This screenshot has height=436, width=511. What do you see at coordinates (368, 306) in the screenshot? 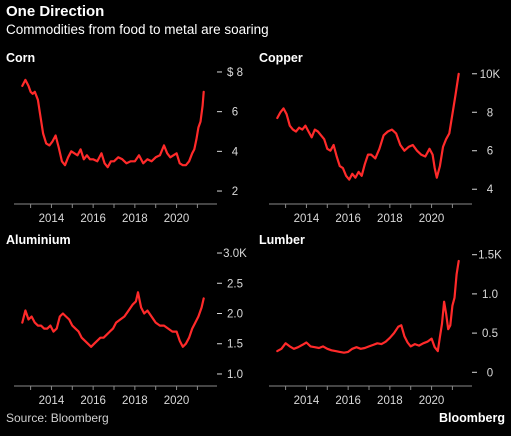
I see `lumber-series-line` at bounding box center [368, 306].